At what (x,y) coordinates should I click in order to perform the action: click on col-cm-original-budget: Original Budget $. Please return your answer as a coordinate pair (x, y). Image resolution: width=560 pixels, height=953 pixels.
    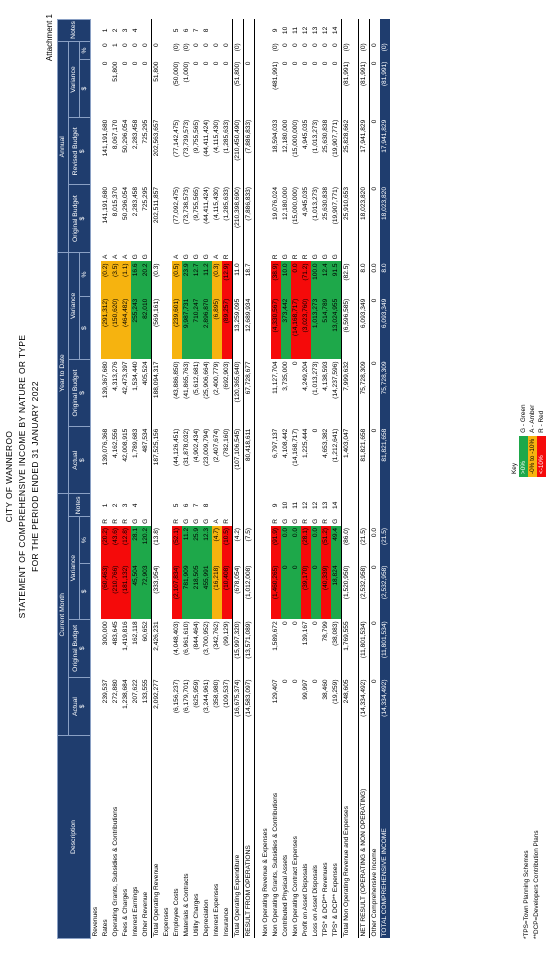
    Looking at the image, I should click on (79, 648).